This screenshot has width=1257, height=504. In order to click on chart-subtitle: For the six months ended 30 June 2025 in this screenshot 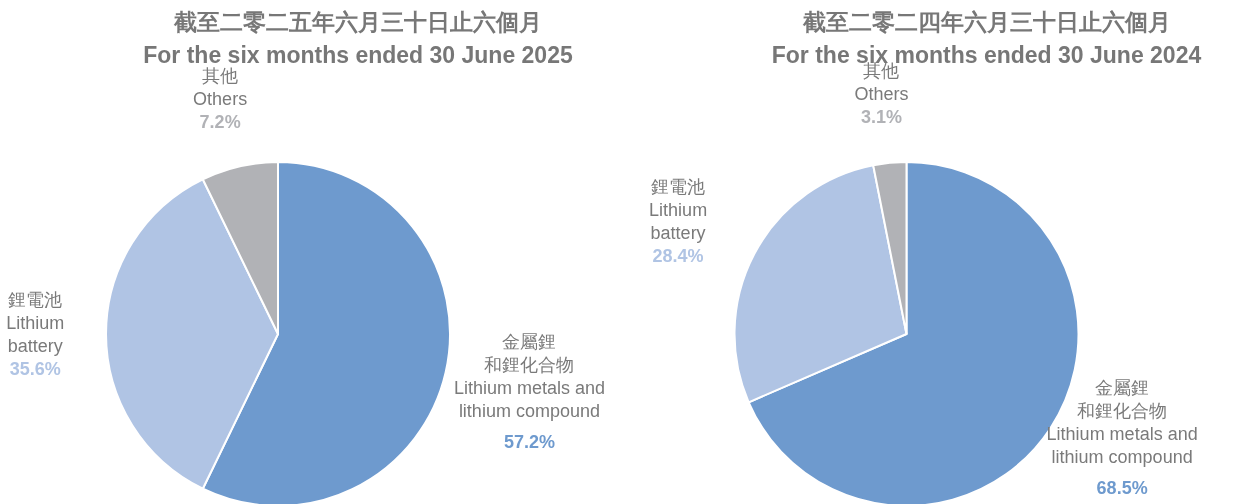, I will do `click(358, 55)`.